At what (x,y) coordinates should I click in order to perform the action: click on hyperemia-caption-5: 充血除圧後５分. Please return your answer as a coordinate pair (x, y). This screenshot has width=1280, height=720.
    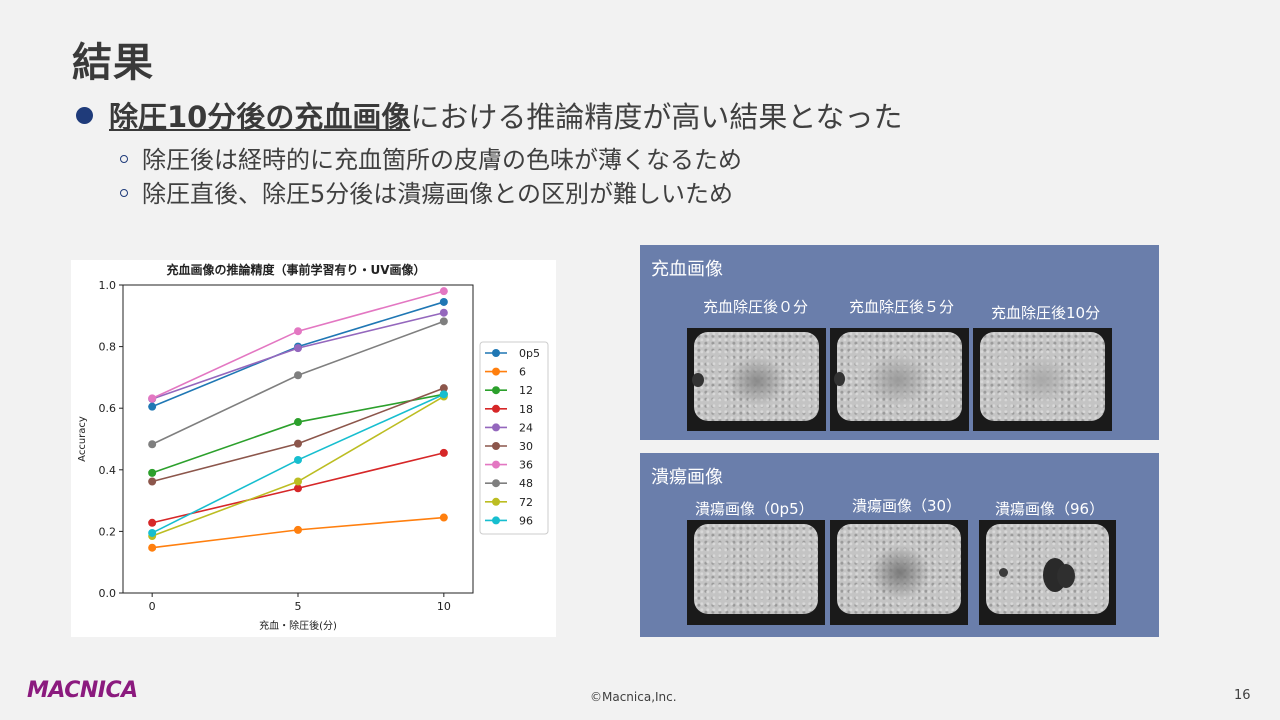
    Looking at the image, I should click on (902, 307).